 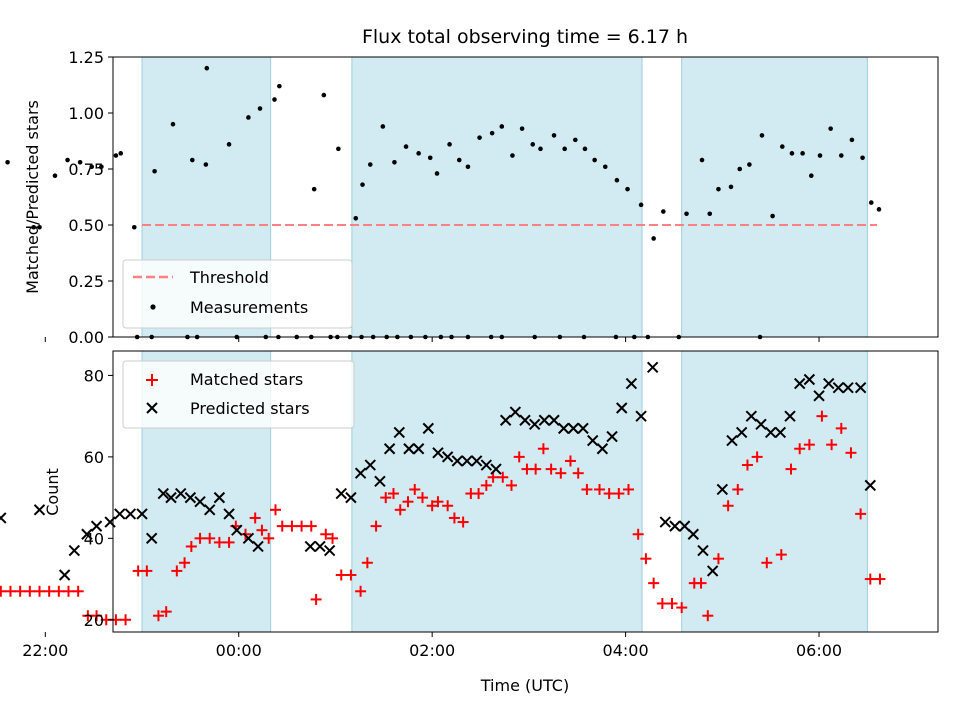 What do you see at coordinates (819, 650) in the screenshot?
I see `x-tick-label: 06:00` at bounding box center [819, 650].